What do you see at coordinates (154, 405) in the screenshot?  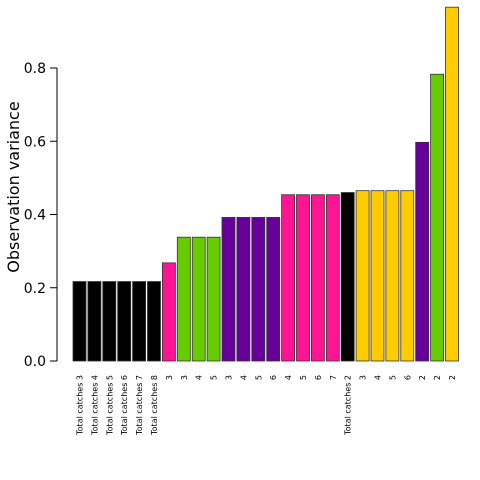 I see `x-tick-label: Total catches 8` at bounding box center [154, 405].